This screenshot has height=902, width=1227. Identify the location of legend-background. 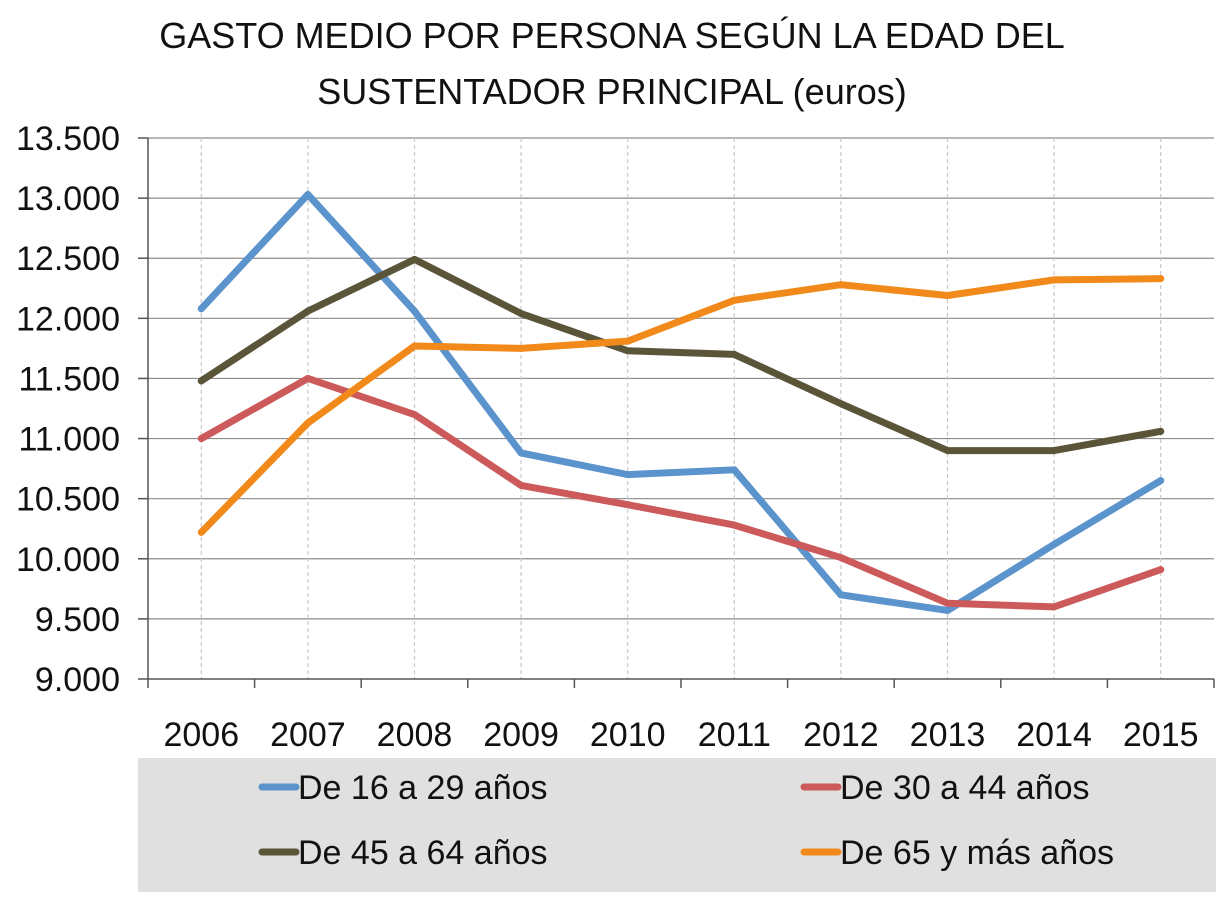
(677, 825).